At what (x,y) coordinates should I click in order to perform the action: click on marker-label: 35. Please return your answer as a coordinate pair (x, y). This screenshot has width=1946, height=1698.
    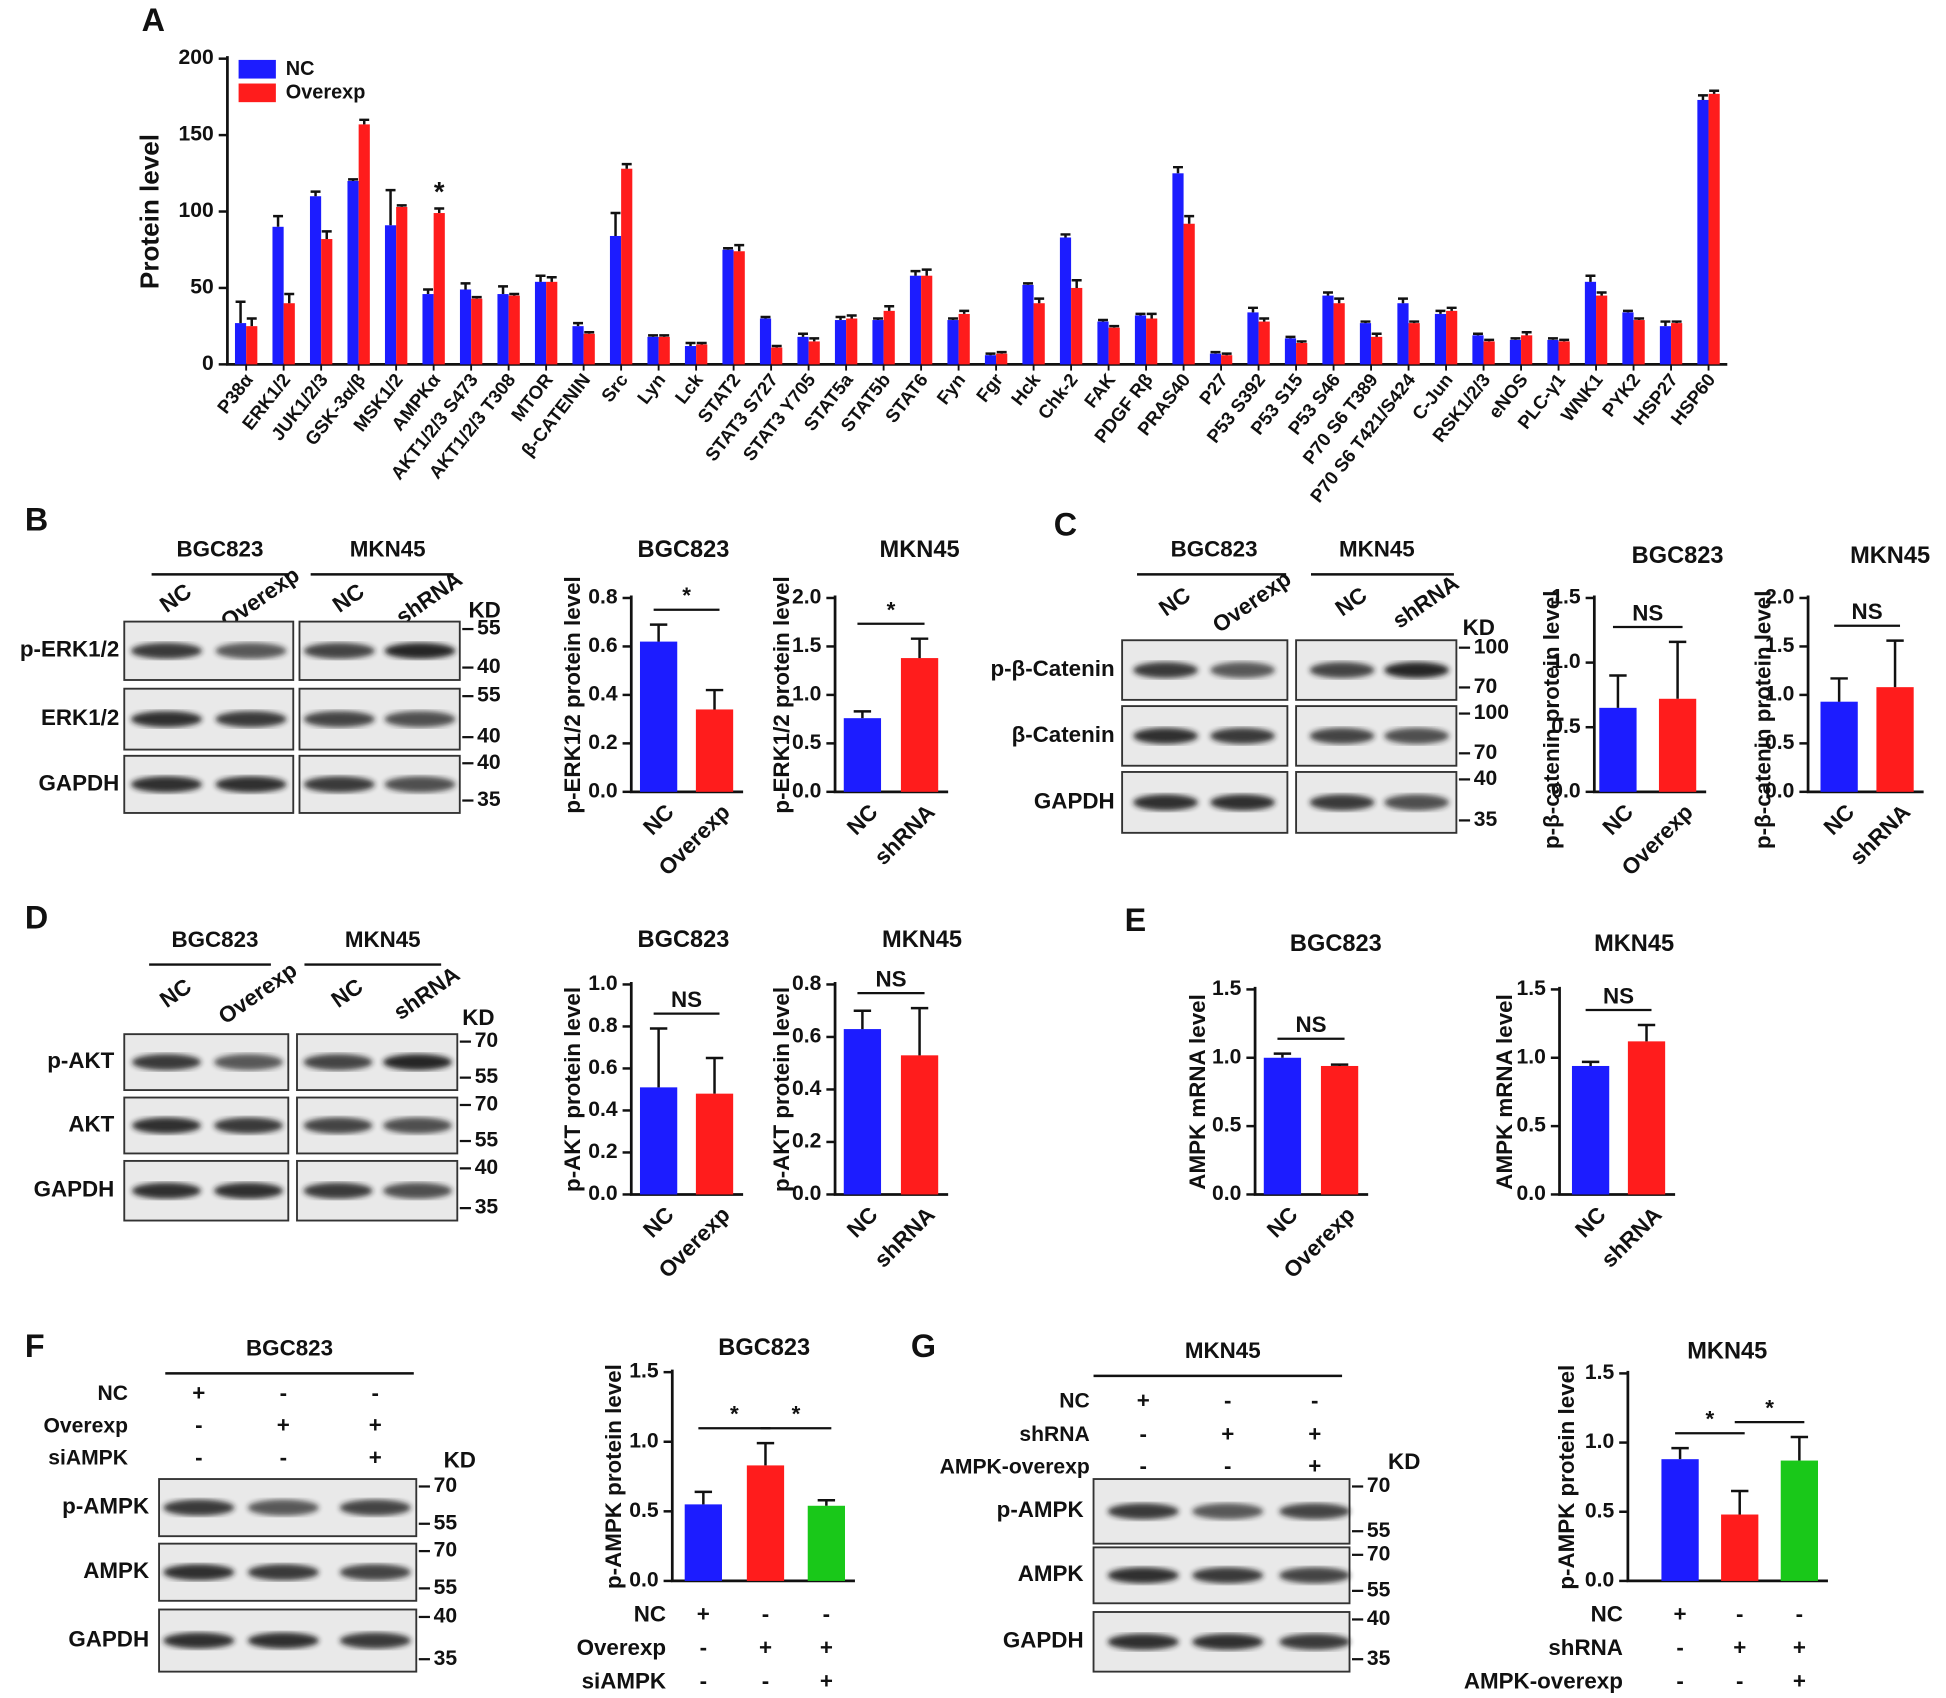
    Looking at the image, I should click on (487, 1207).